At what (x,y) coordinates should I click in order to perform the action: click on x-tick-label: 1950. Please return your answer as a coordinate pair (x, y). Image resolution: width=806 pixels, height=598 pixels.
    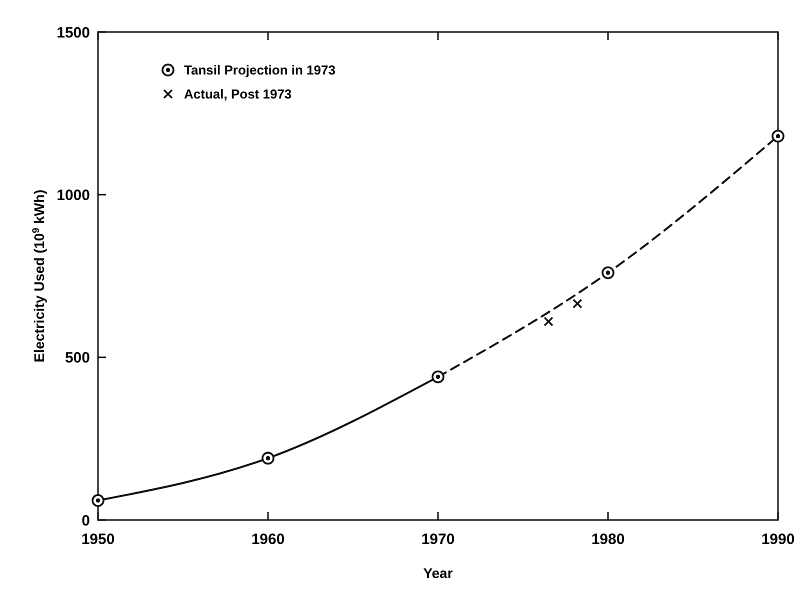
    Looking at the image, I should click on (98, 539).